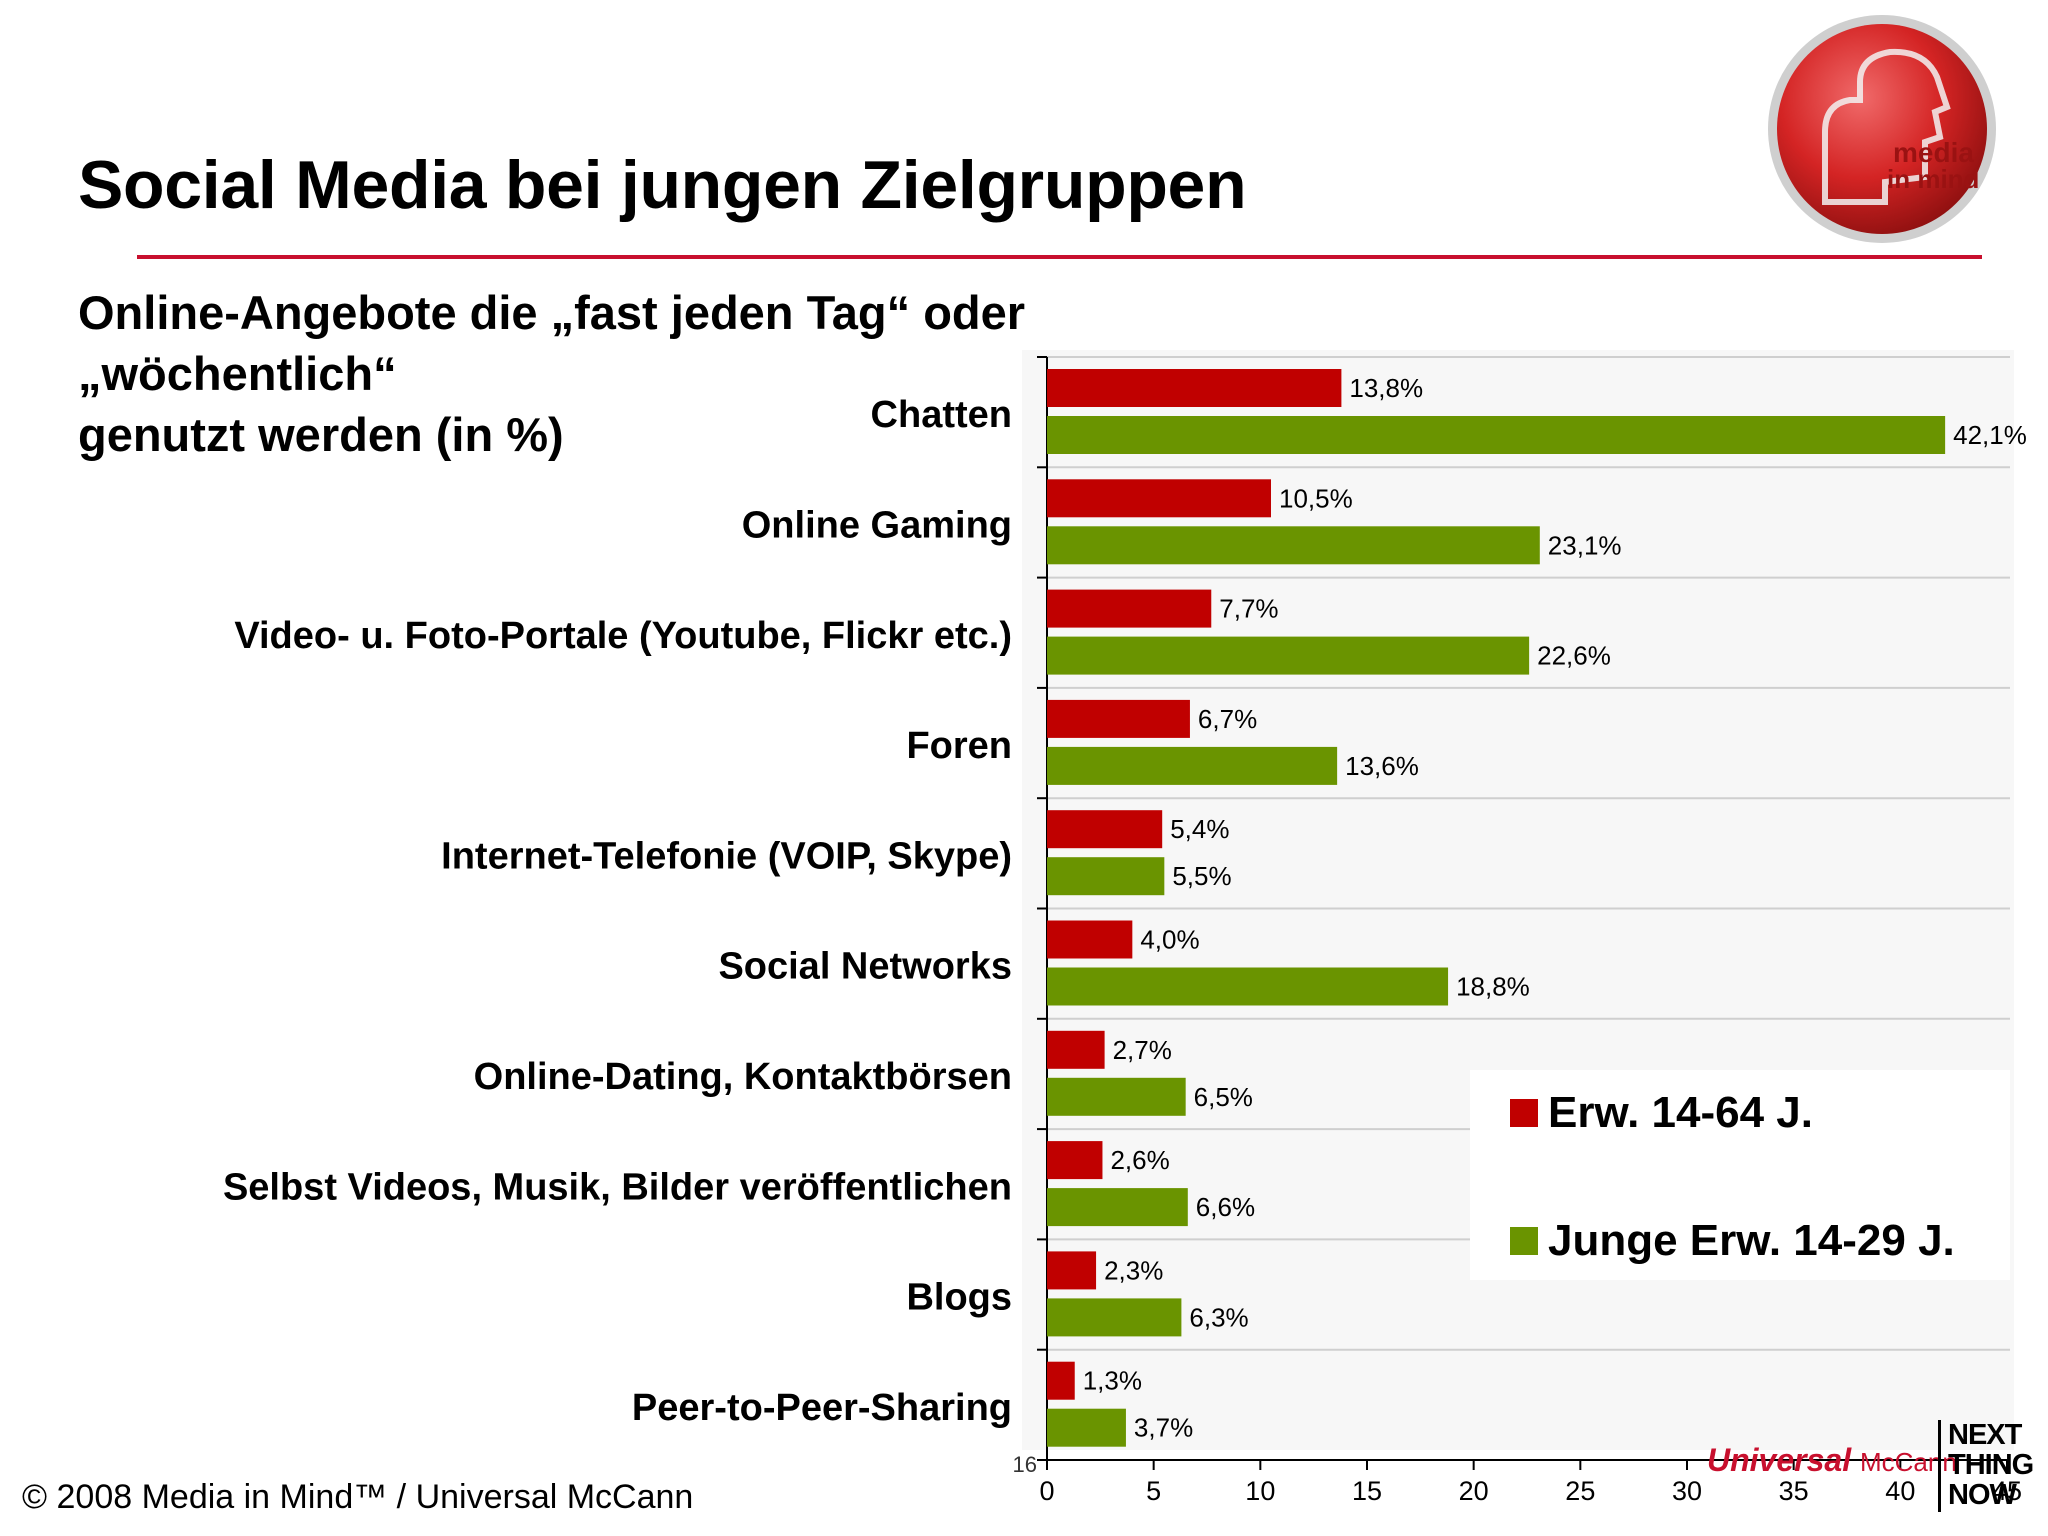  Describe the element at coordinates (1751, 1240) in the screenshot. I see `legend-label-junge-erw: Junge Erw. 14-29 J.` at that location.